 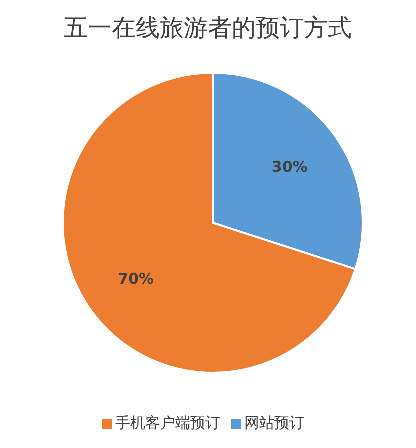 I want to click on data-label: 70%, so click(x=136, y=279).